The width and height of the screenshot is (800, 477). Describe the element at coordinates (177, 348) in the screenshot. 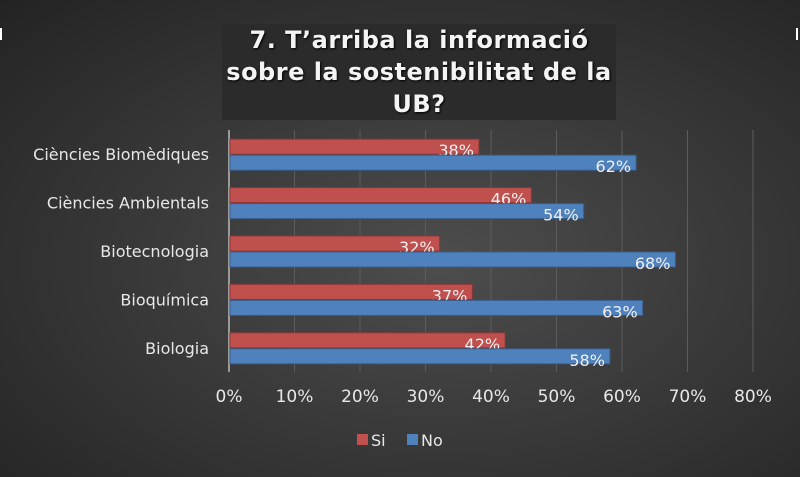

I see `category-label: Biologia` at that location.